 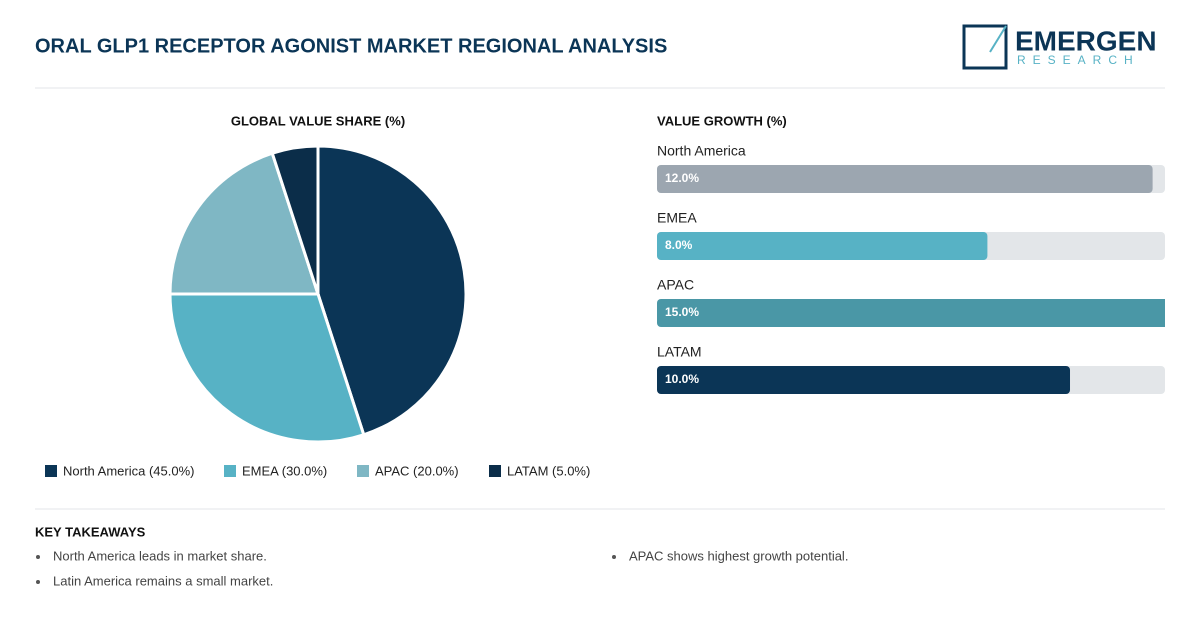 I want to click on bar-value-label: 15.0%, so click(x=682, y=312).